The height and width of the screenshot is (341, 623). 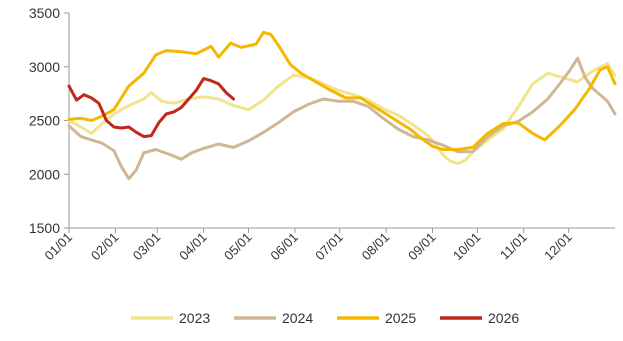 I want to click on y-tick-label: 3500, so click(x=44, y=13).